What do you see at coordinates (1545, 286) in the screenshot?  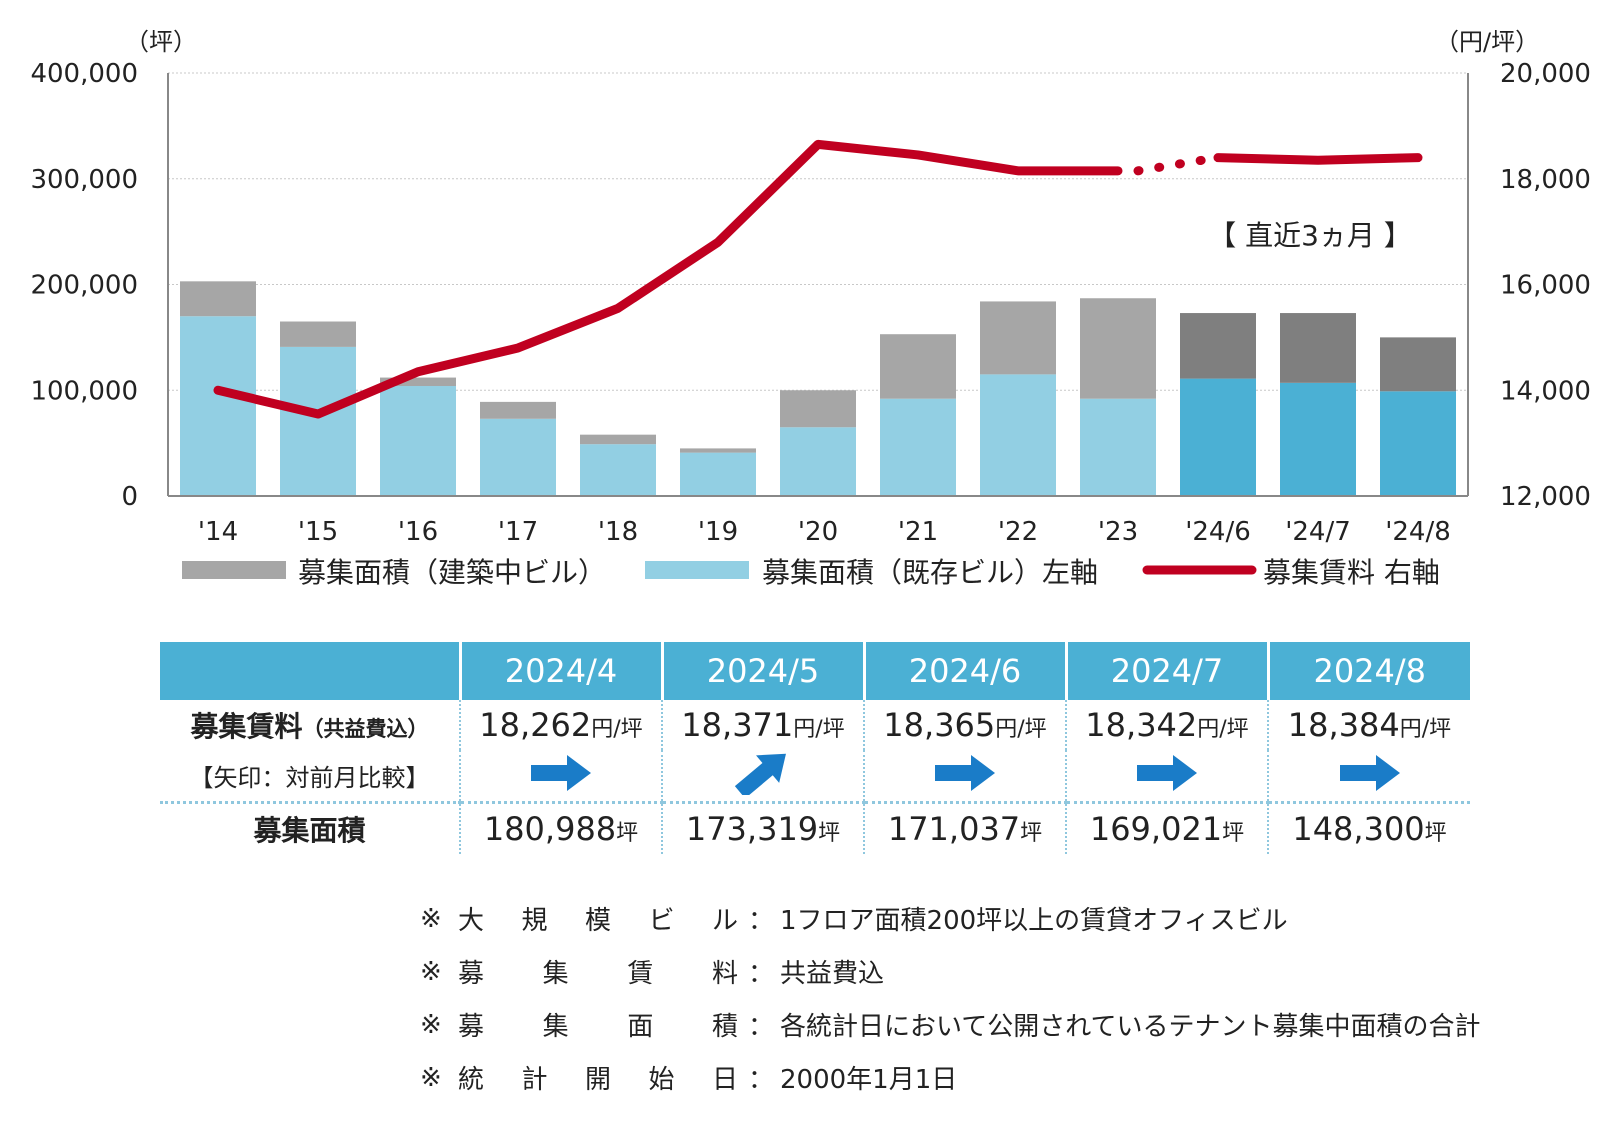 I see `right-tick-label: 16,000` at bounding box center [1545, 286].